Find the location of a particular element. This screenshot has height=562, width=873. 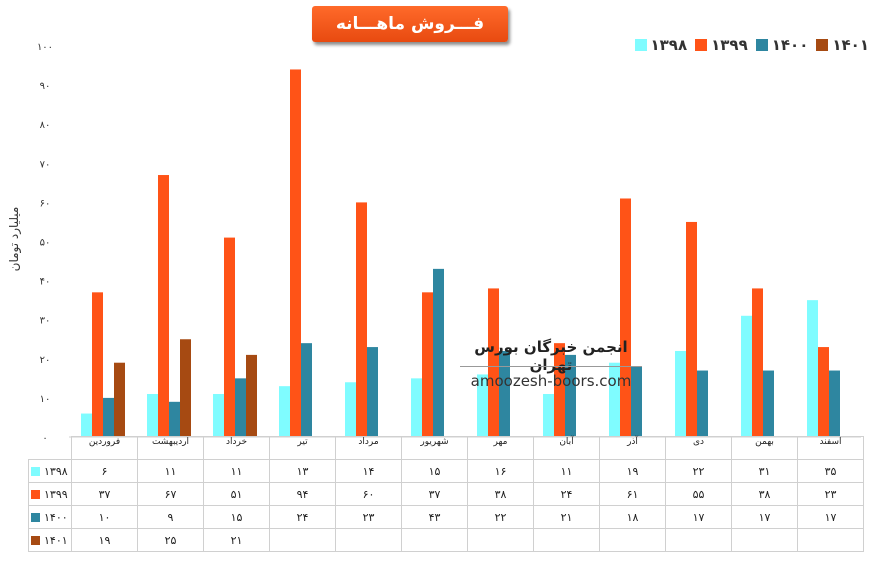

data-label: ۱۳ is located at coordinates (302, 471).